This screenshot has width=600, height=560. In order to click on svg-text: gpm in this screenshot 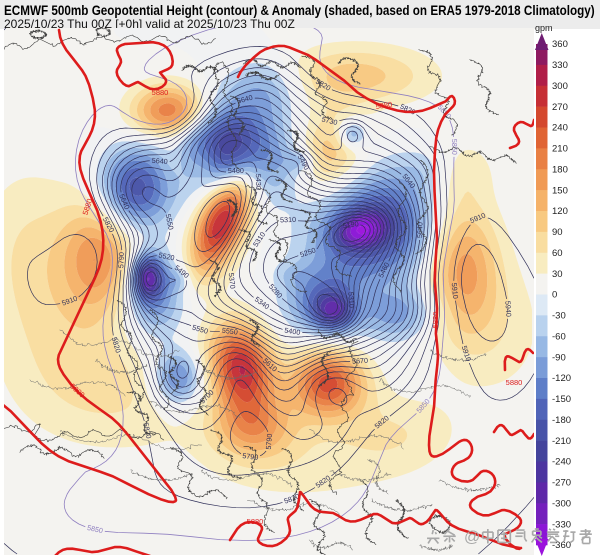, I will do `click(544, 28)`.